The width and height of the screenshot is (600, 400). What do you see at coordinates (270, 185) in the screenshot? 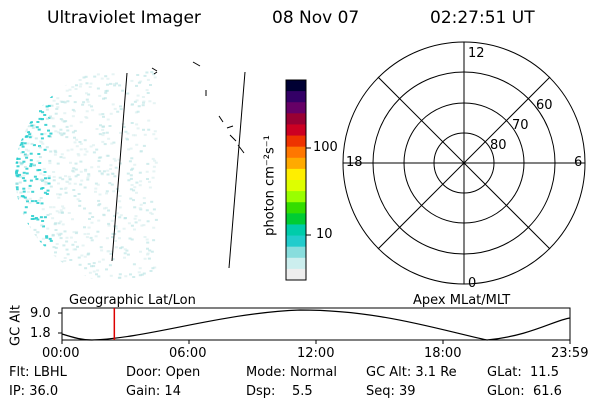
I see `colorbar-label: photon cm⁻²s⁻¹` at bounding box center [270, 185].